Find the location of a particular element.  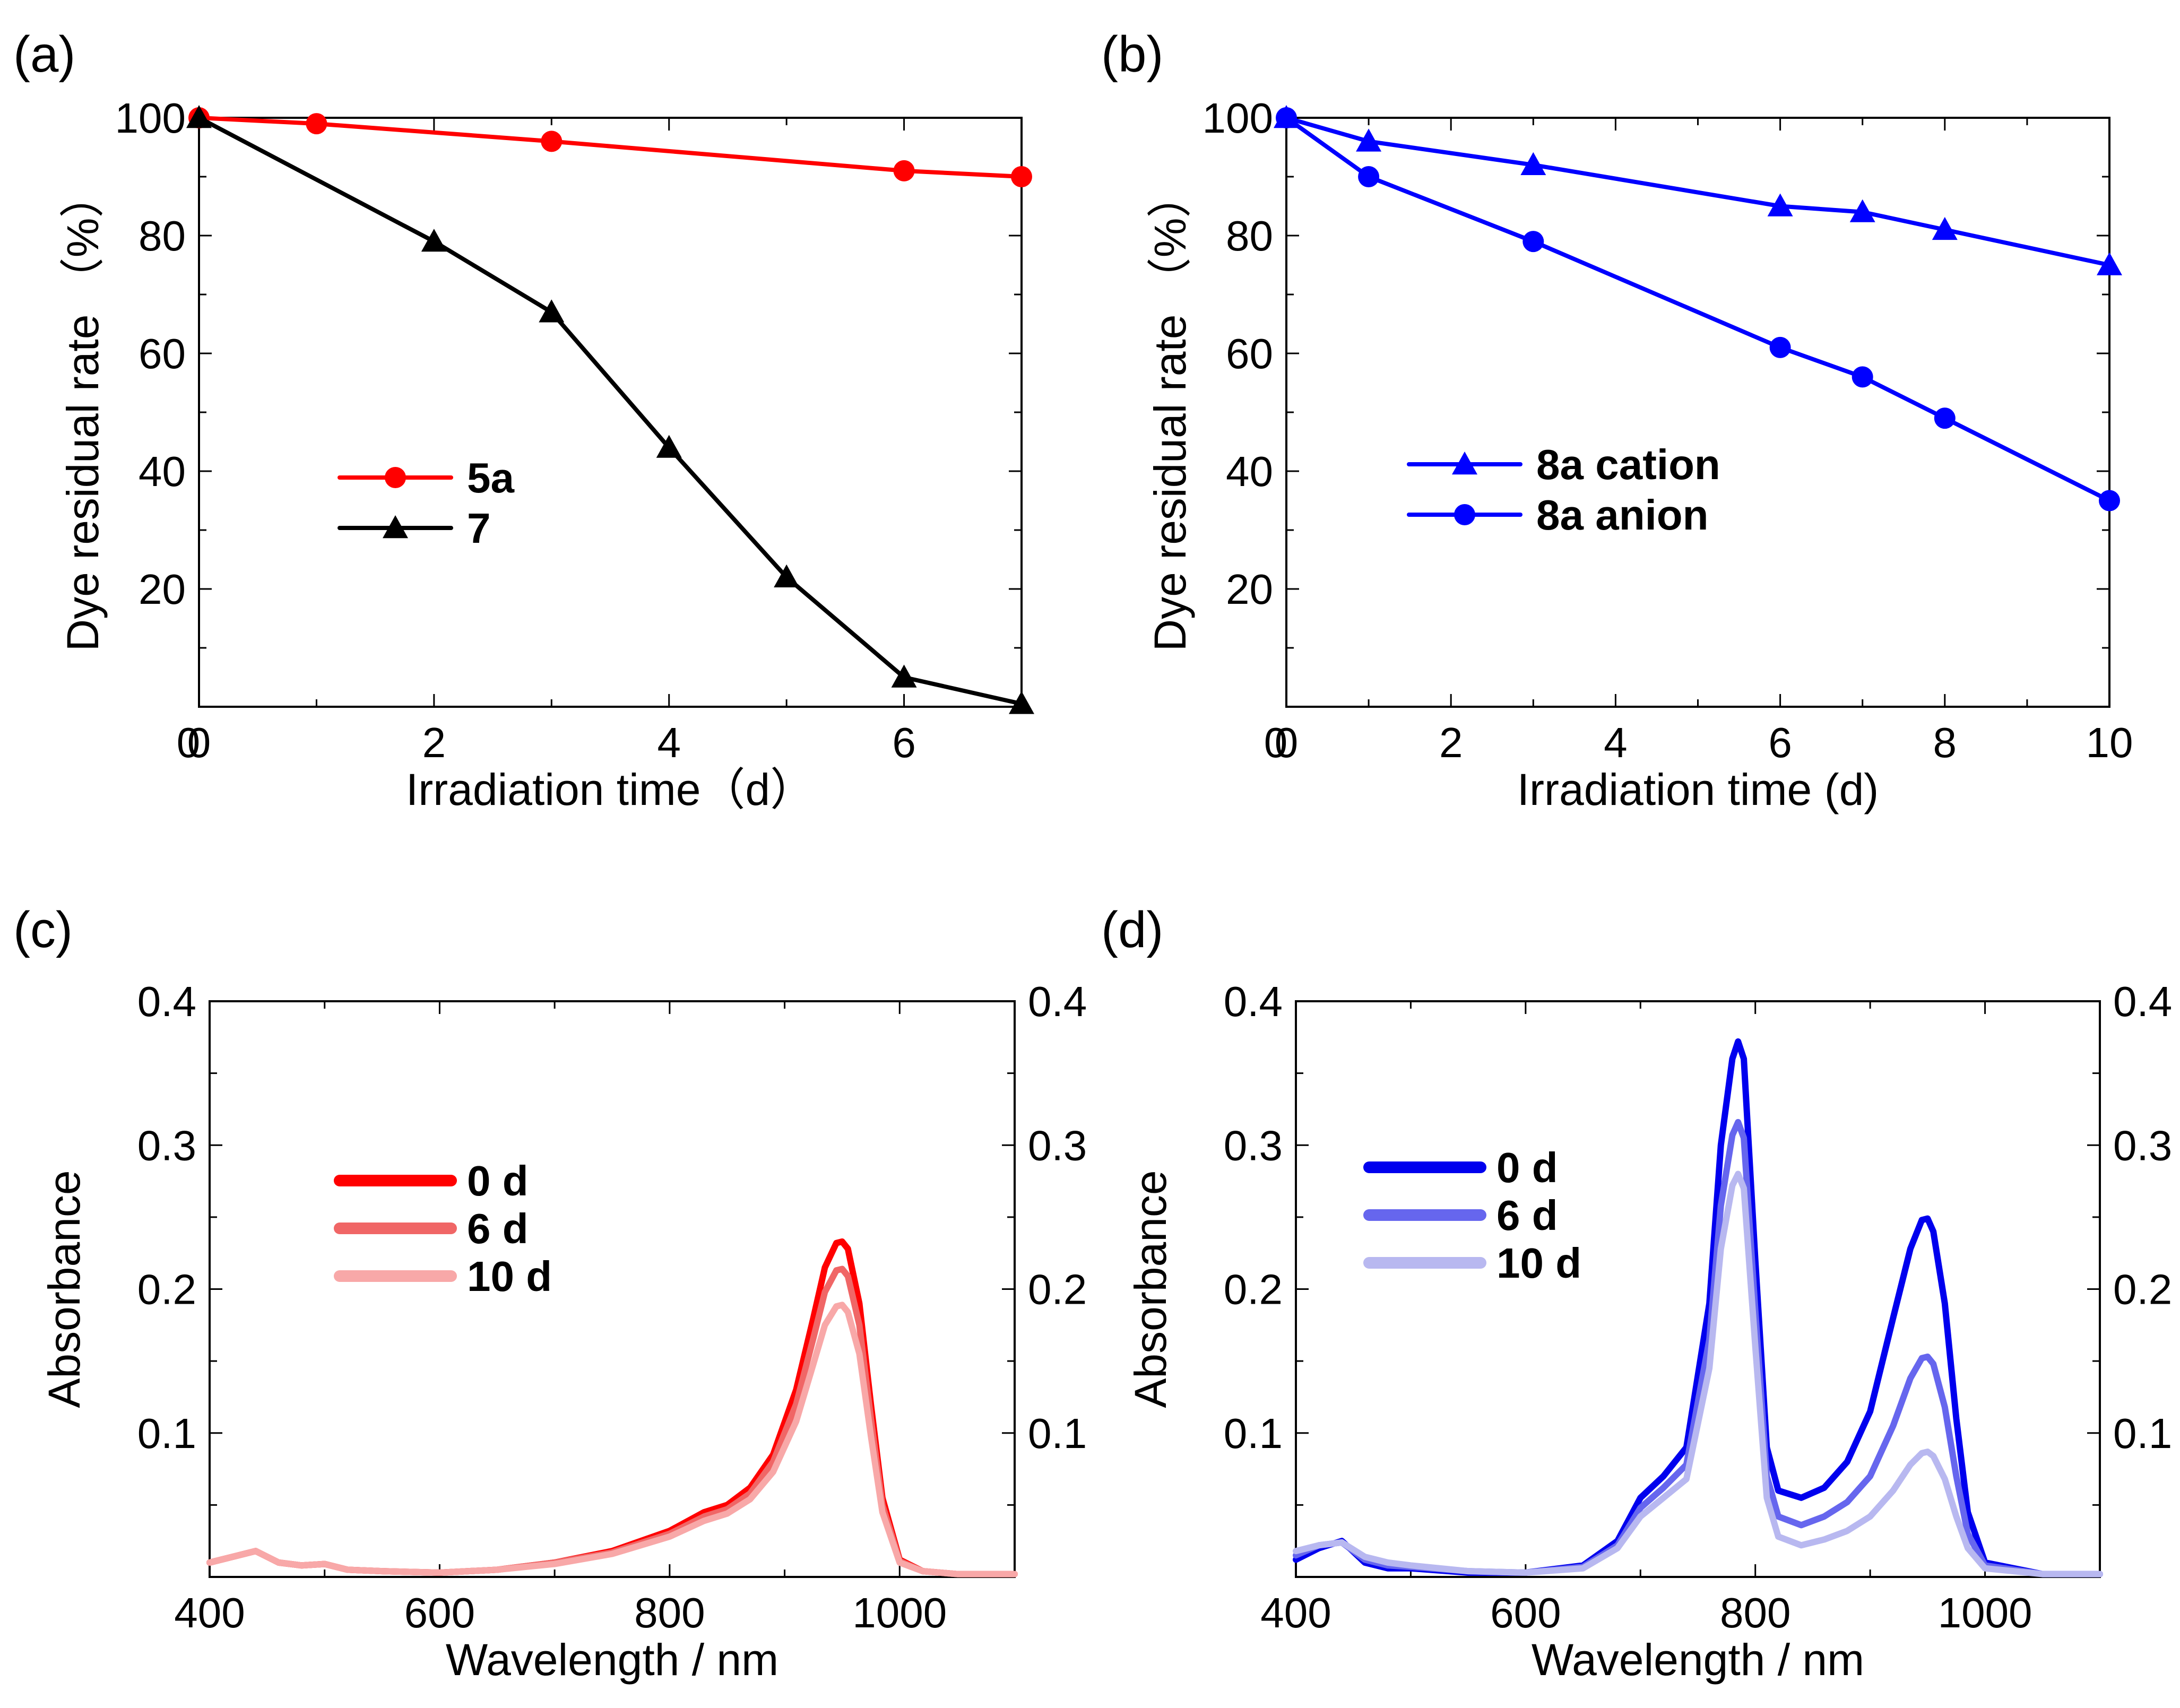

panel-label: (a) is located at coordinates (44, 55).